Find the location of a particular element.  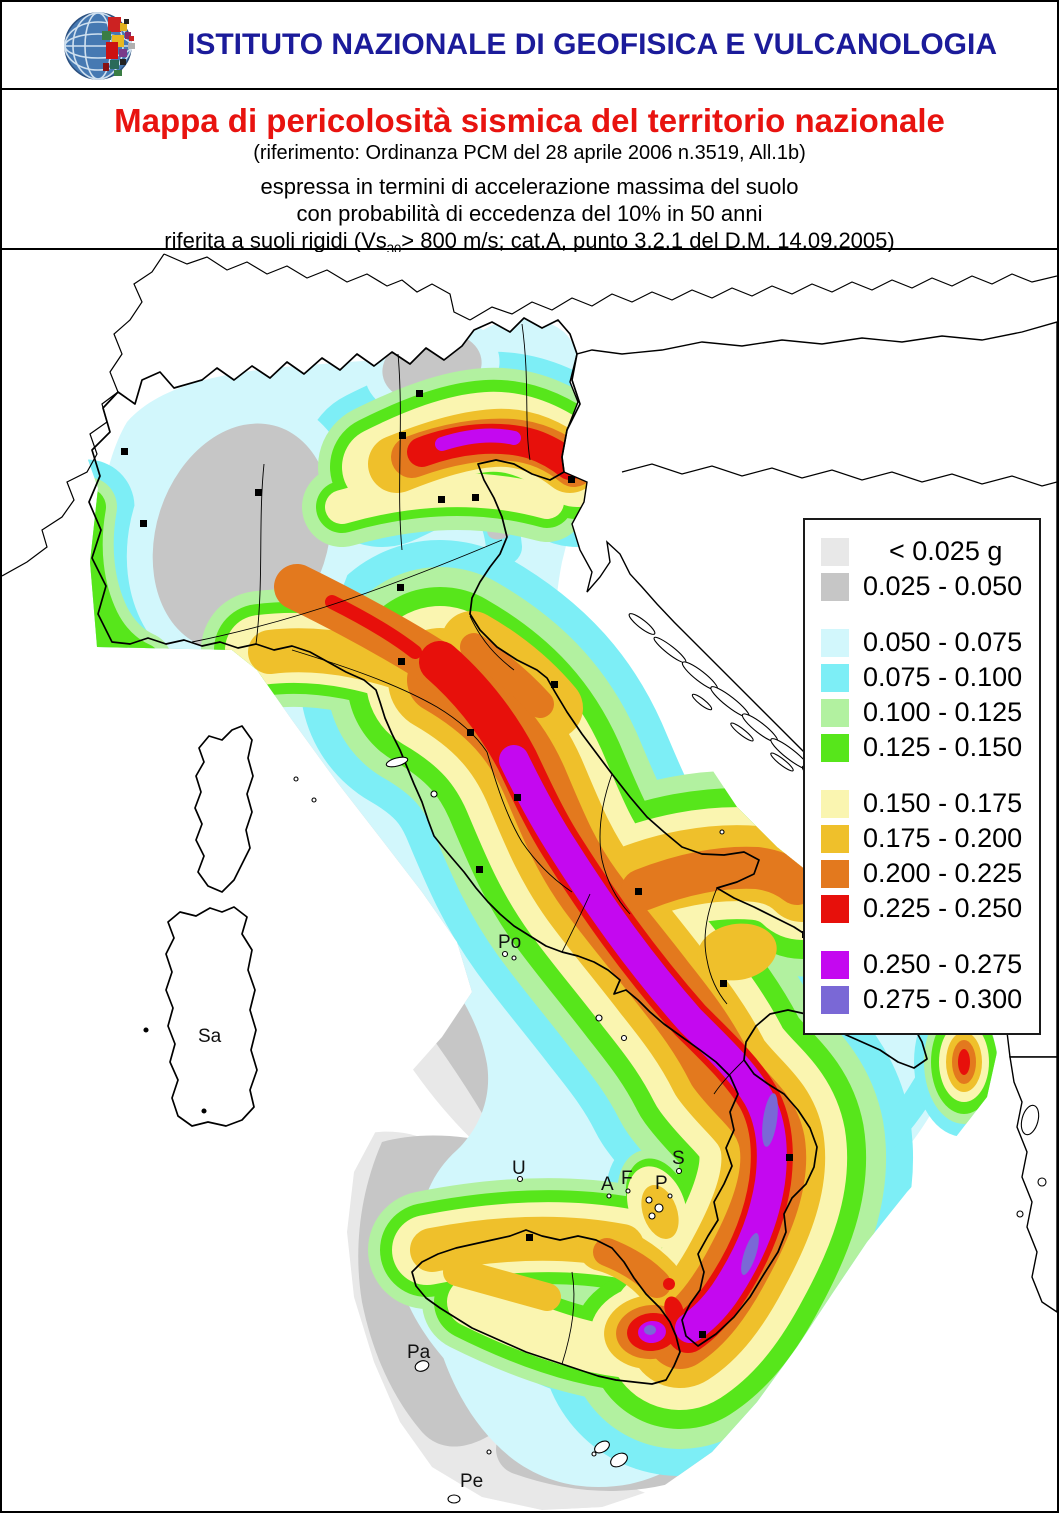

greece-albania-coastline is located at coordinates (1033, 1184).